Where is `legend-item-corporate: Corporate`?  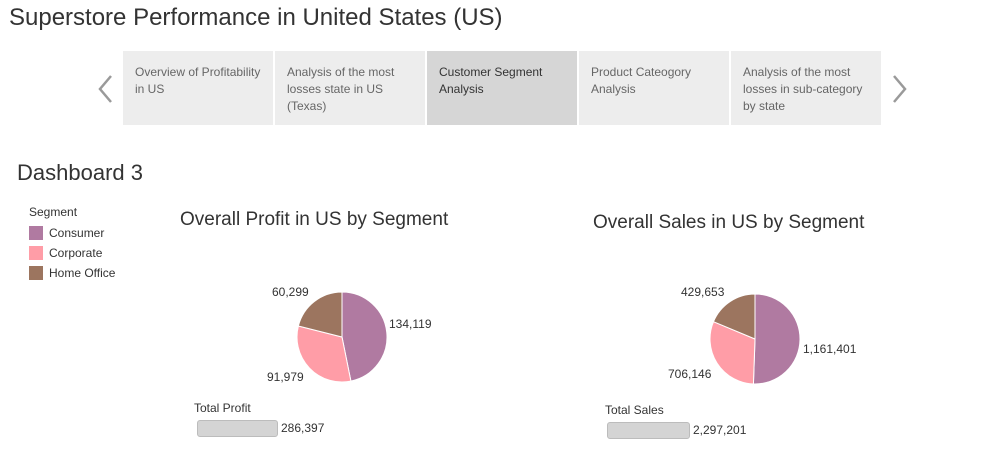
legend-item-corporate: Corporate is located at coordinates (72, 253).